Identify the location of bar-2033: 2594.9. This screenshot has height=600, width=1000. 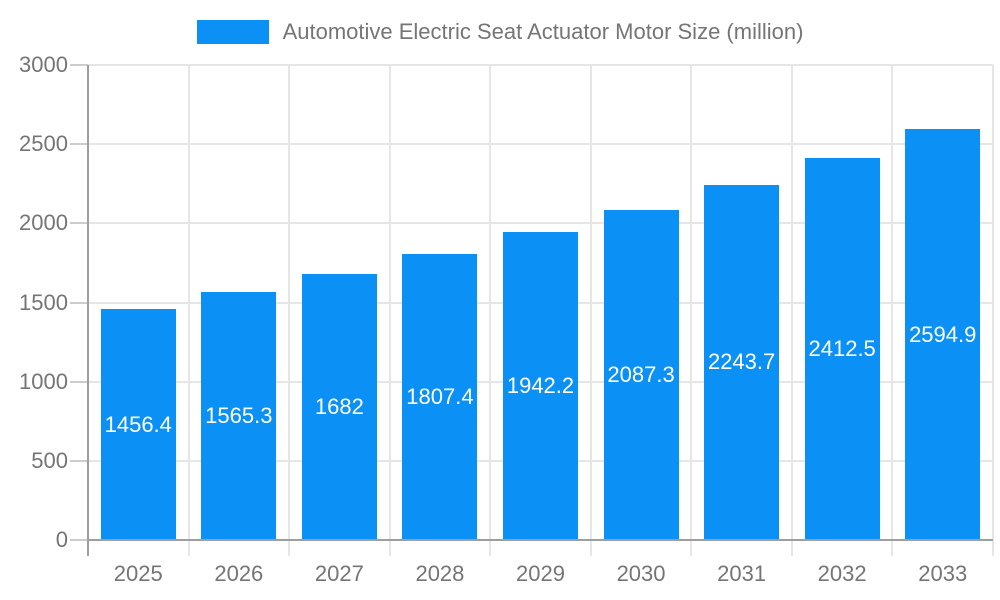
(943, 334).